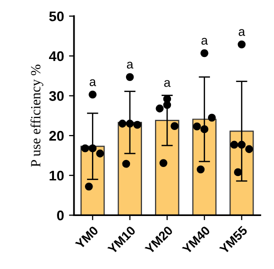 This screenshot has width=274, height=269. Describe the element at coordinates (57, 175) in the screenshot. I see `y-tick-label: 10` at that location.